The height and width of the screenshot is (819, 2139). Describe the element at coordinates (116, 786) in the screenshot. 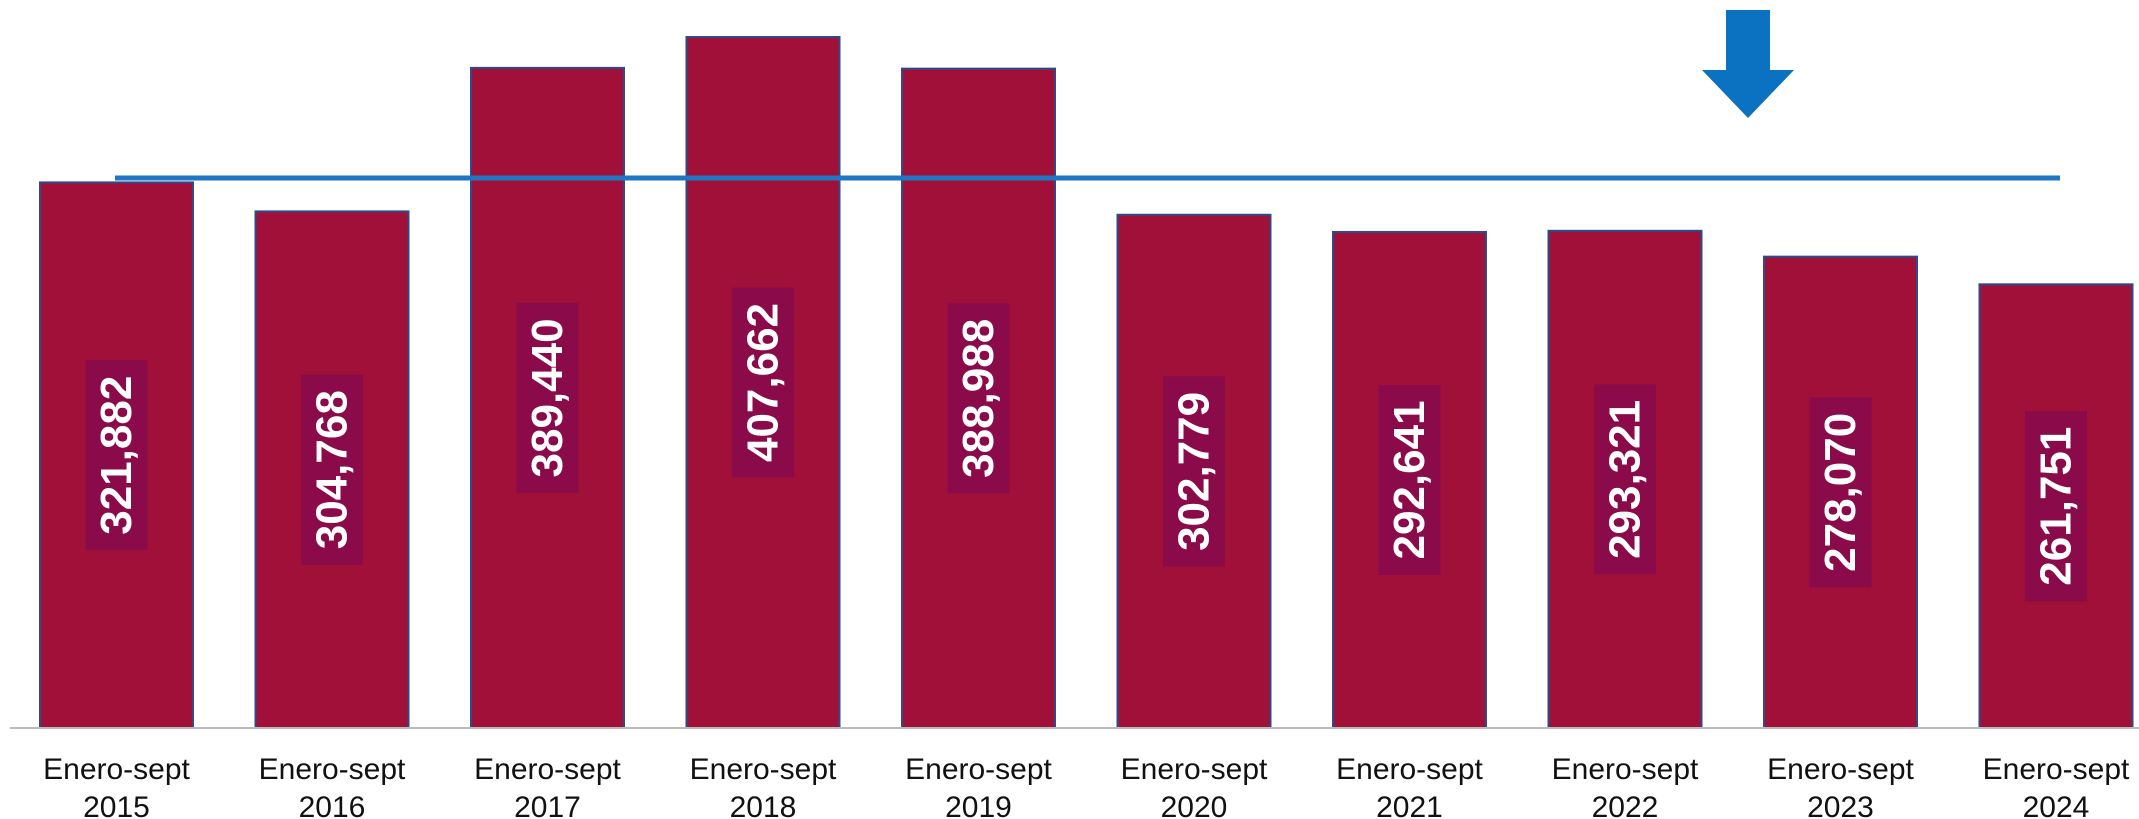

I see `x-tick-label: Enero-sept 2015` at that location.